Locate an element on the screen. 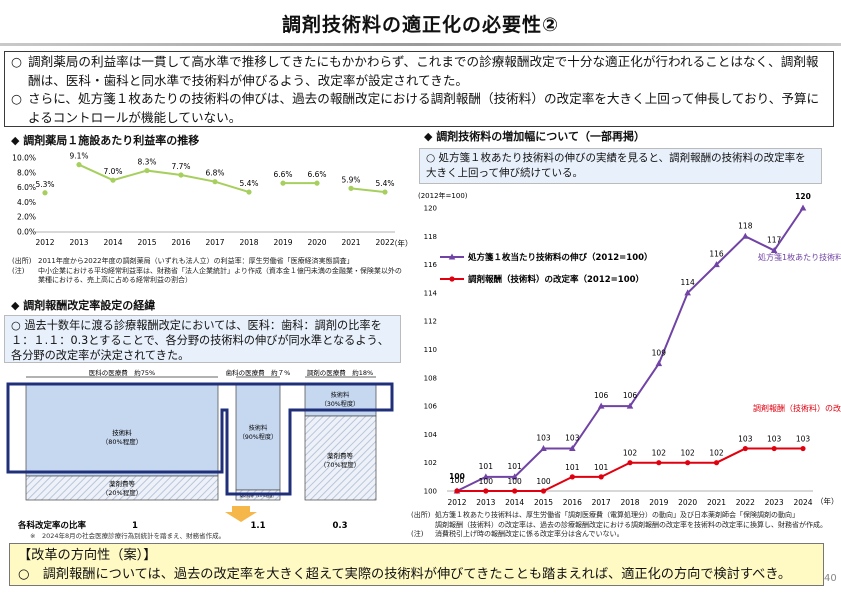  ratio-chozai: 0.3 is located at coordinates (339, 526).